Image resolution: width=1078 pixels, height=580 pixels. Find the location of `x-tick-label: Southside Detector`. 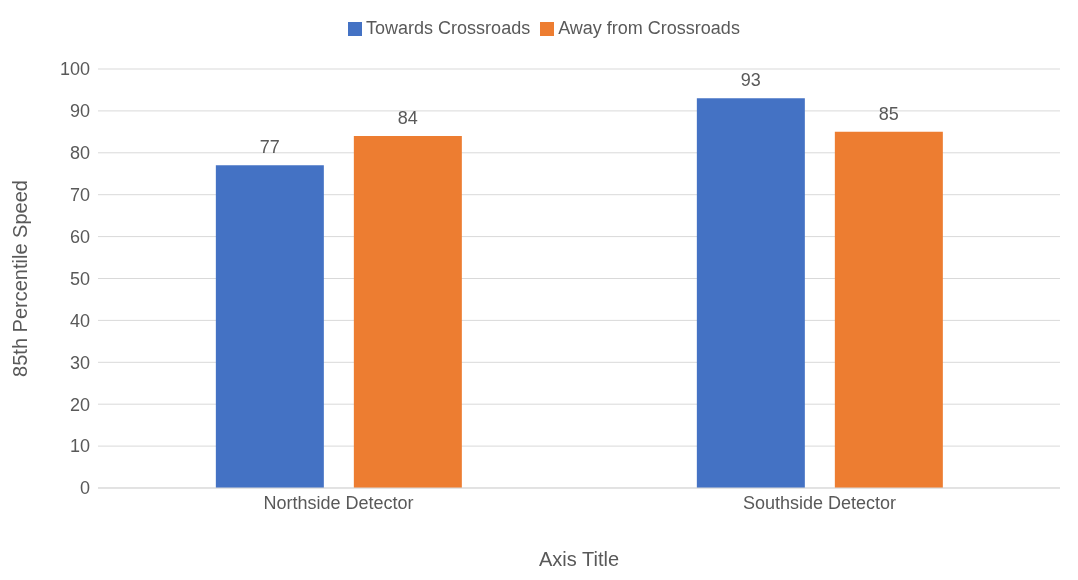

x-tick-label: Southside Detector is located at coordinates (819, 502).